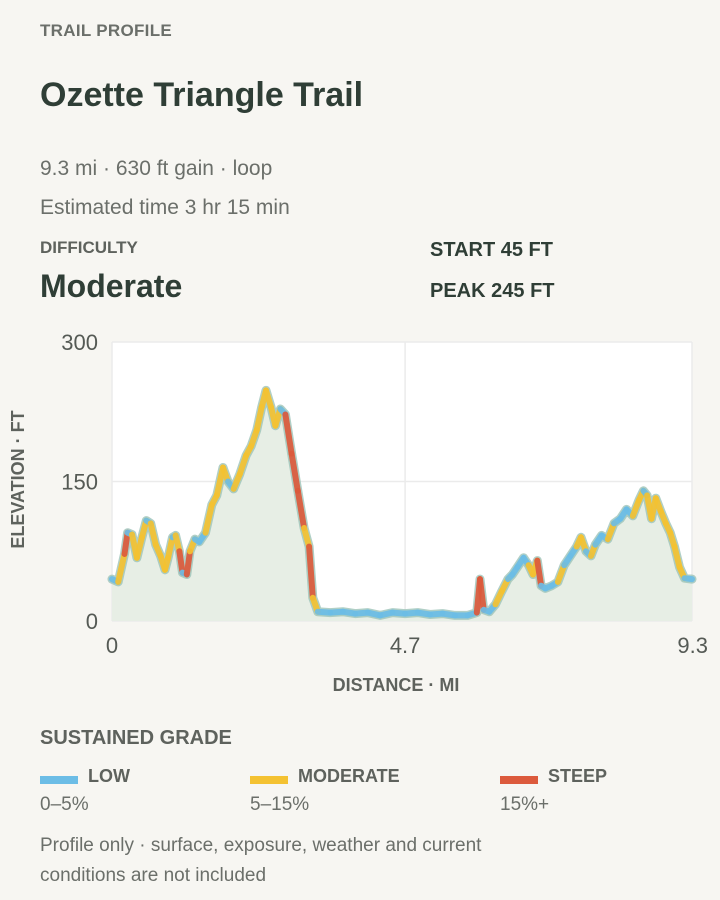 The image size is (720, 900). I want to click on legend-name-low: LOW, so click(109, 776).